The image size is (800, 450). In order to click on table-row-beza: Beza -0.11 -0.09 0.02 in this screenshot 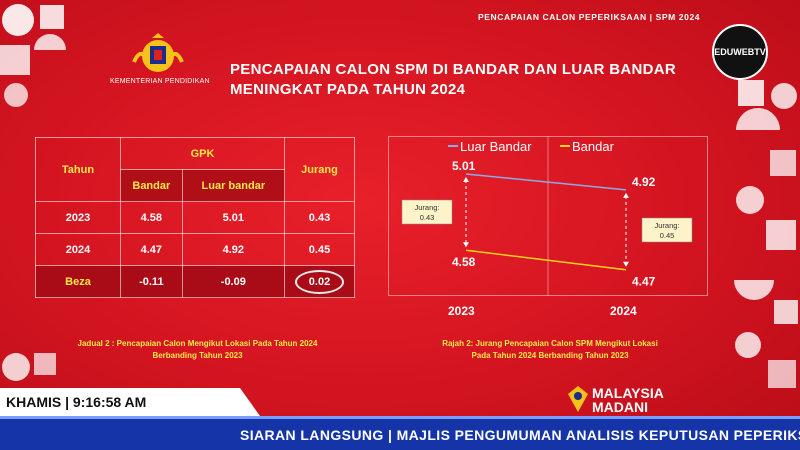, I will do `click(195, 281)`.